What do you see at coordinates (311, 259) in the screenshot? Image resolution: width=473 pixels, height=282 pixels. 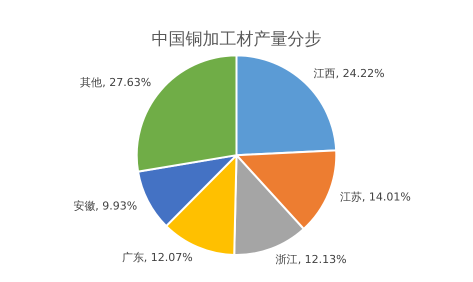 I see `slice-label: 浙江, 12.13%` at bounding box center [311, 259].